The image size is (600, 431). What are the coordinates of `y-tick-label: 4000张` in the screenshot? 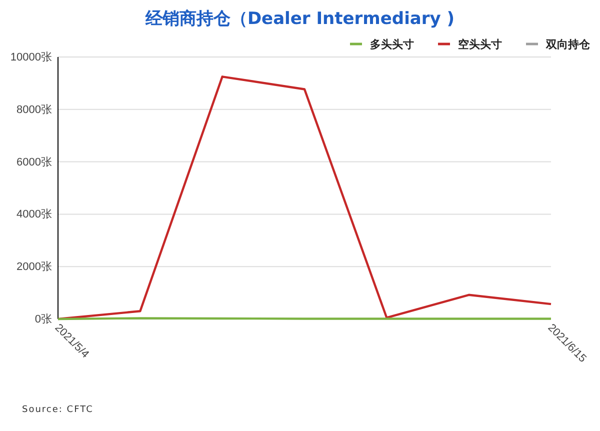 It's located at (34, 214).